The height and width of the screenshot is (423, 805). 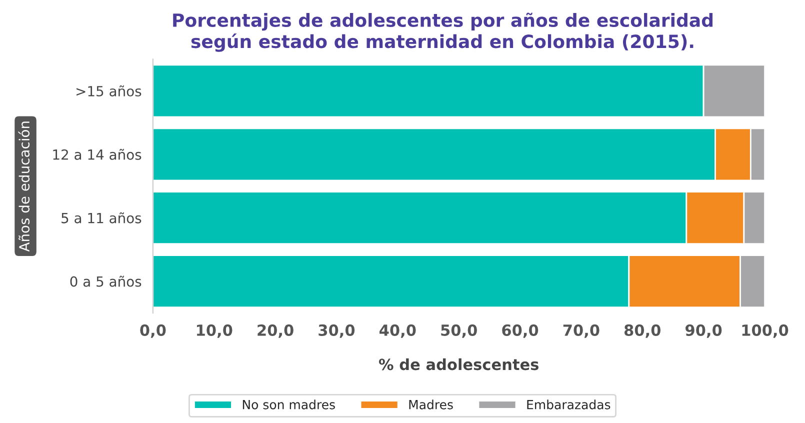 I want to click on x-tick-label: 60,0, so click(x=520, y=331).